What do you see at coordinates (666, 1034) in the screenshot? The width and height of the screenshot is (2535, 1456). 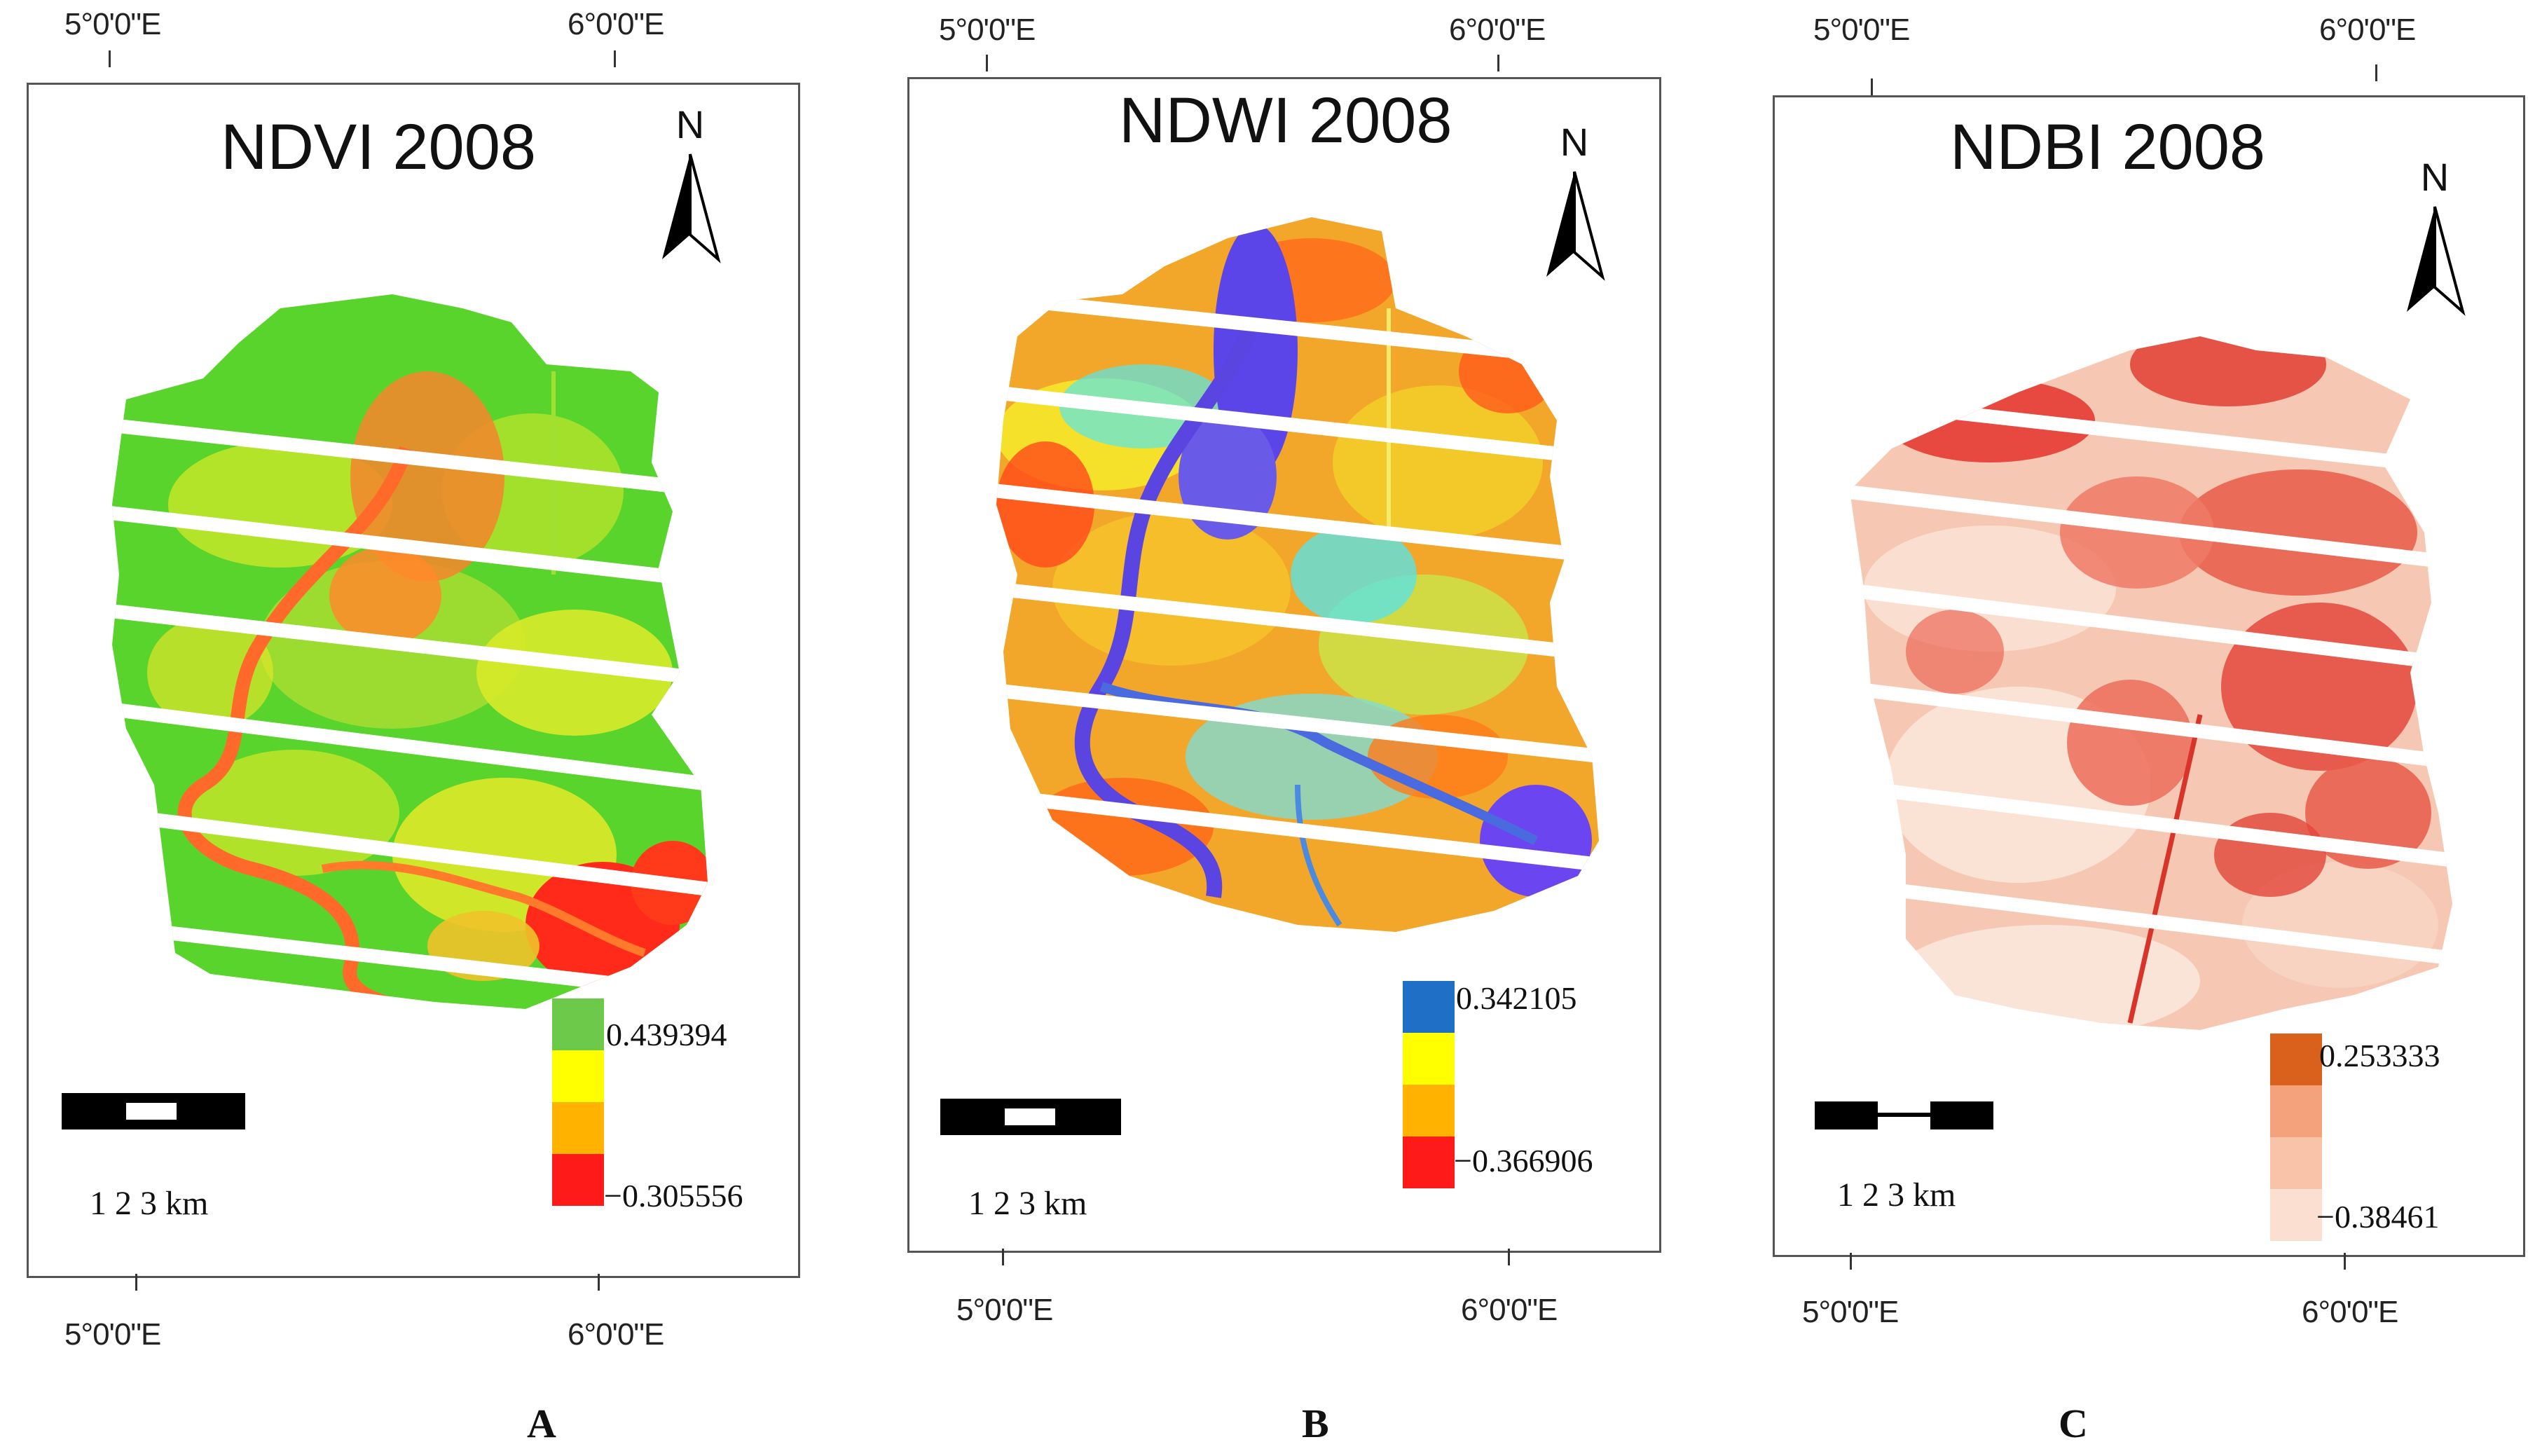 I see `legend-max-label: 0.439394` at bounding box center [666, 1034].